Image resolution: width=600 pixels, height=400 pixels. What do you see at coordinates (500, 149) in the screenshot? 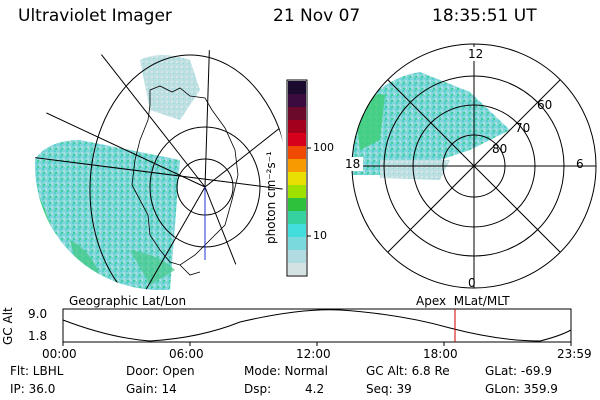
I see `mlat-label-80: 80` at bounding box center [500, 149].